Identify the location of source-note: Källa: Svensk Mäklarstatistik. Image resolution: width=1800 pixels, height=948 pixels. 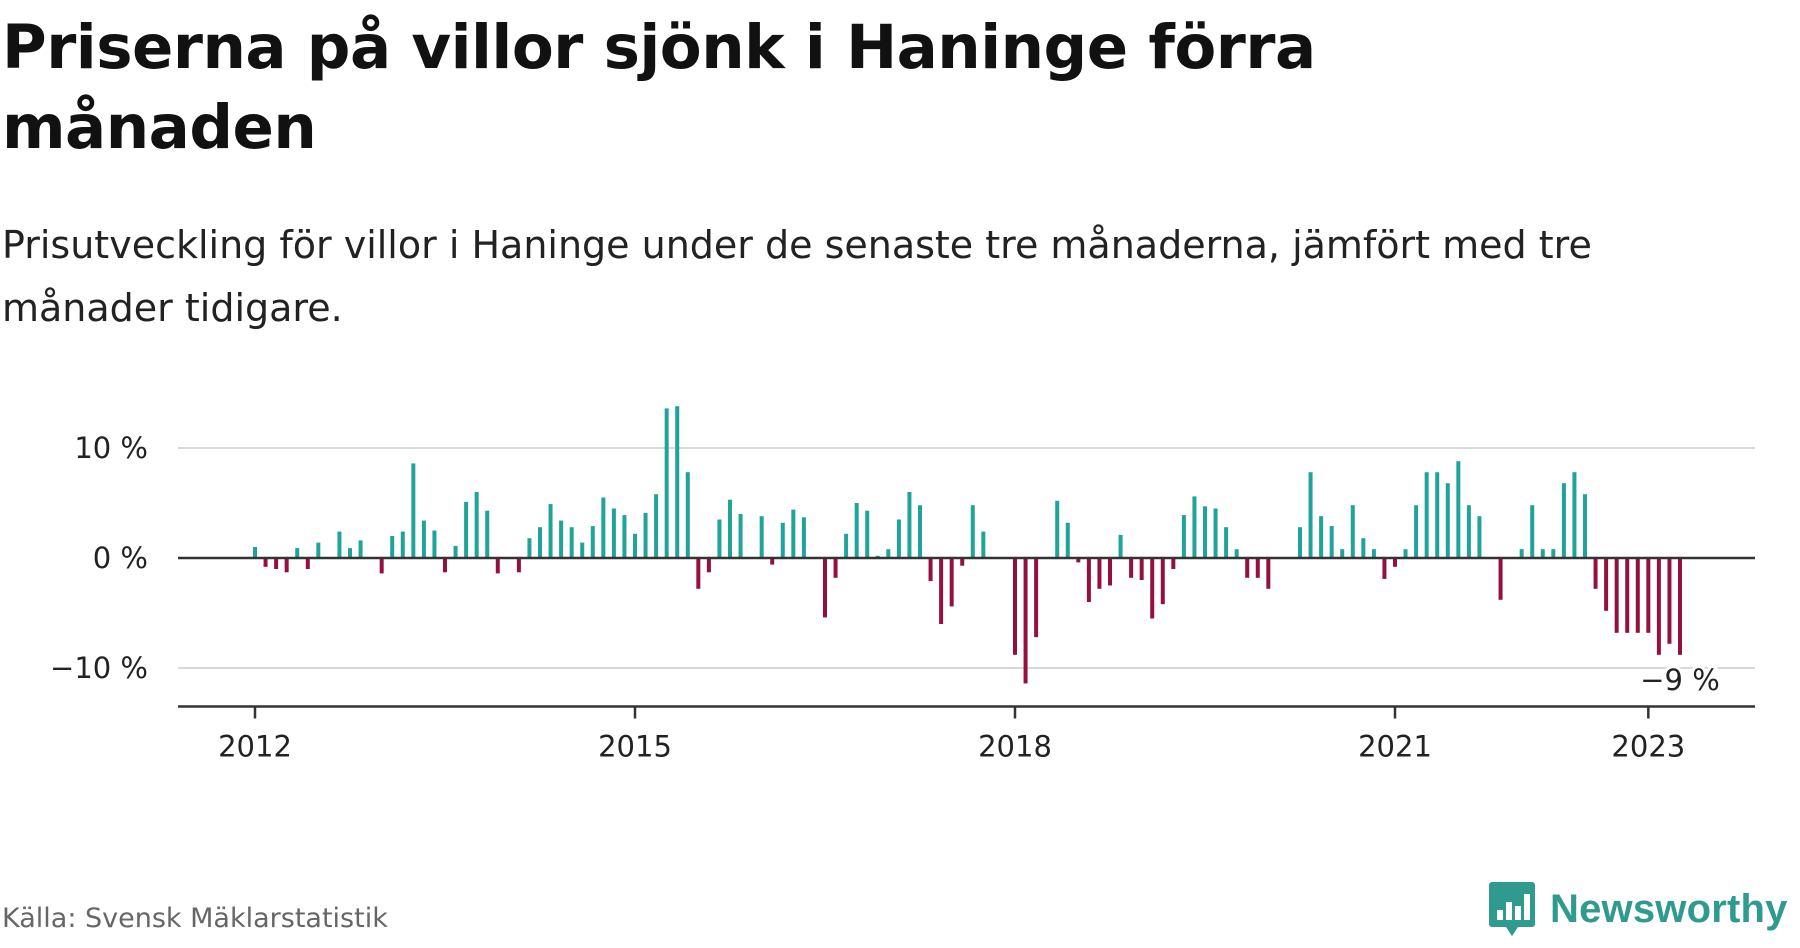
(195, 918).